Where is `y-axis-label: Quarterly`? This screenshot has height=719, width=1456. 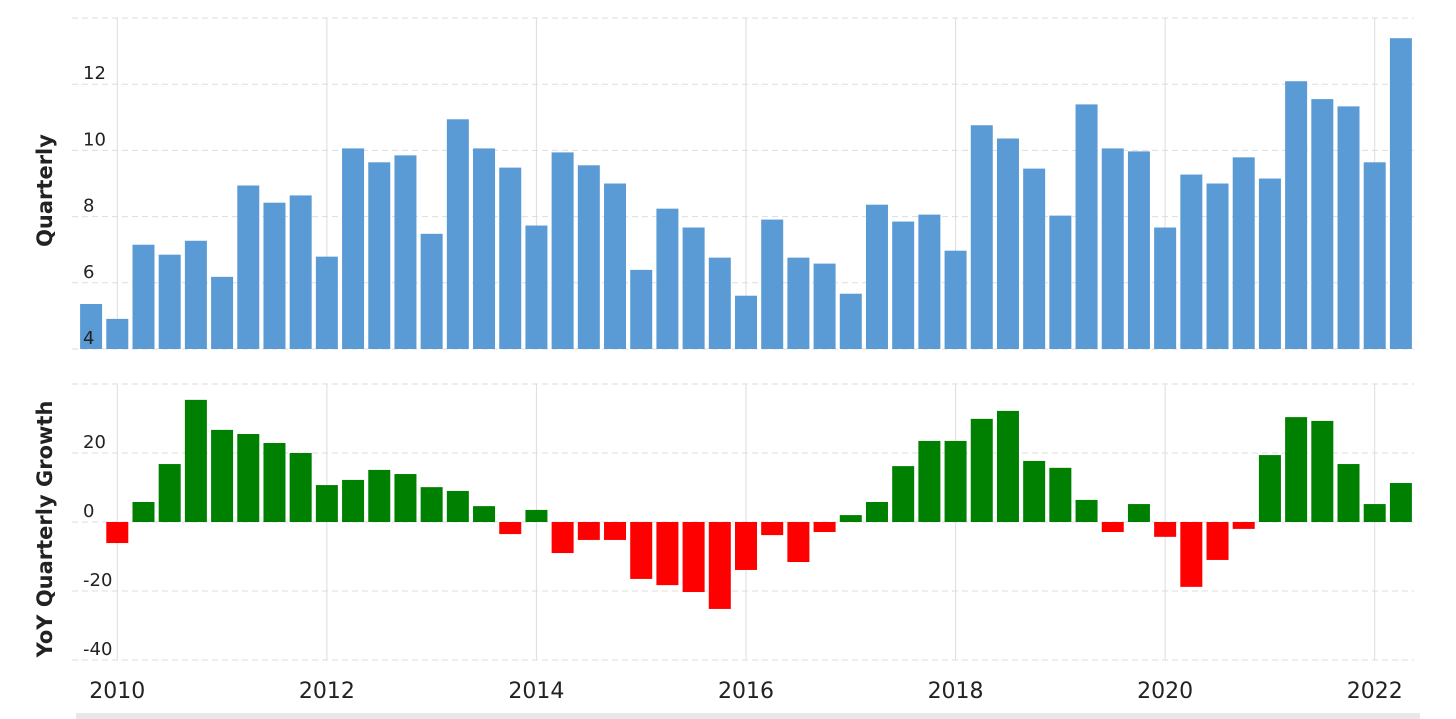 y-axis-label: Quarterly is located at coordinates (45, 190).